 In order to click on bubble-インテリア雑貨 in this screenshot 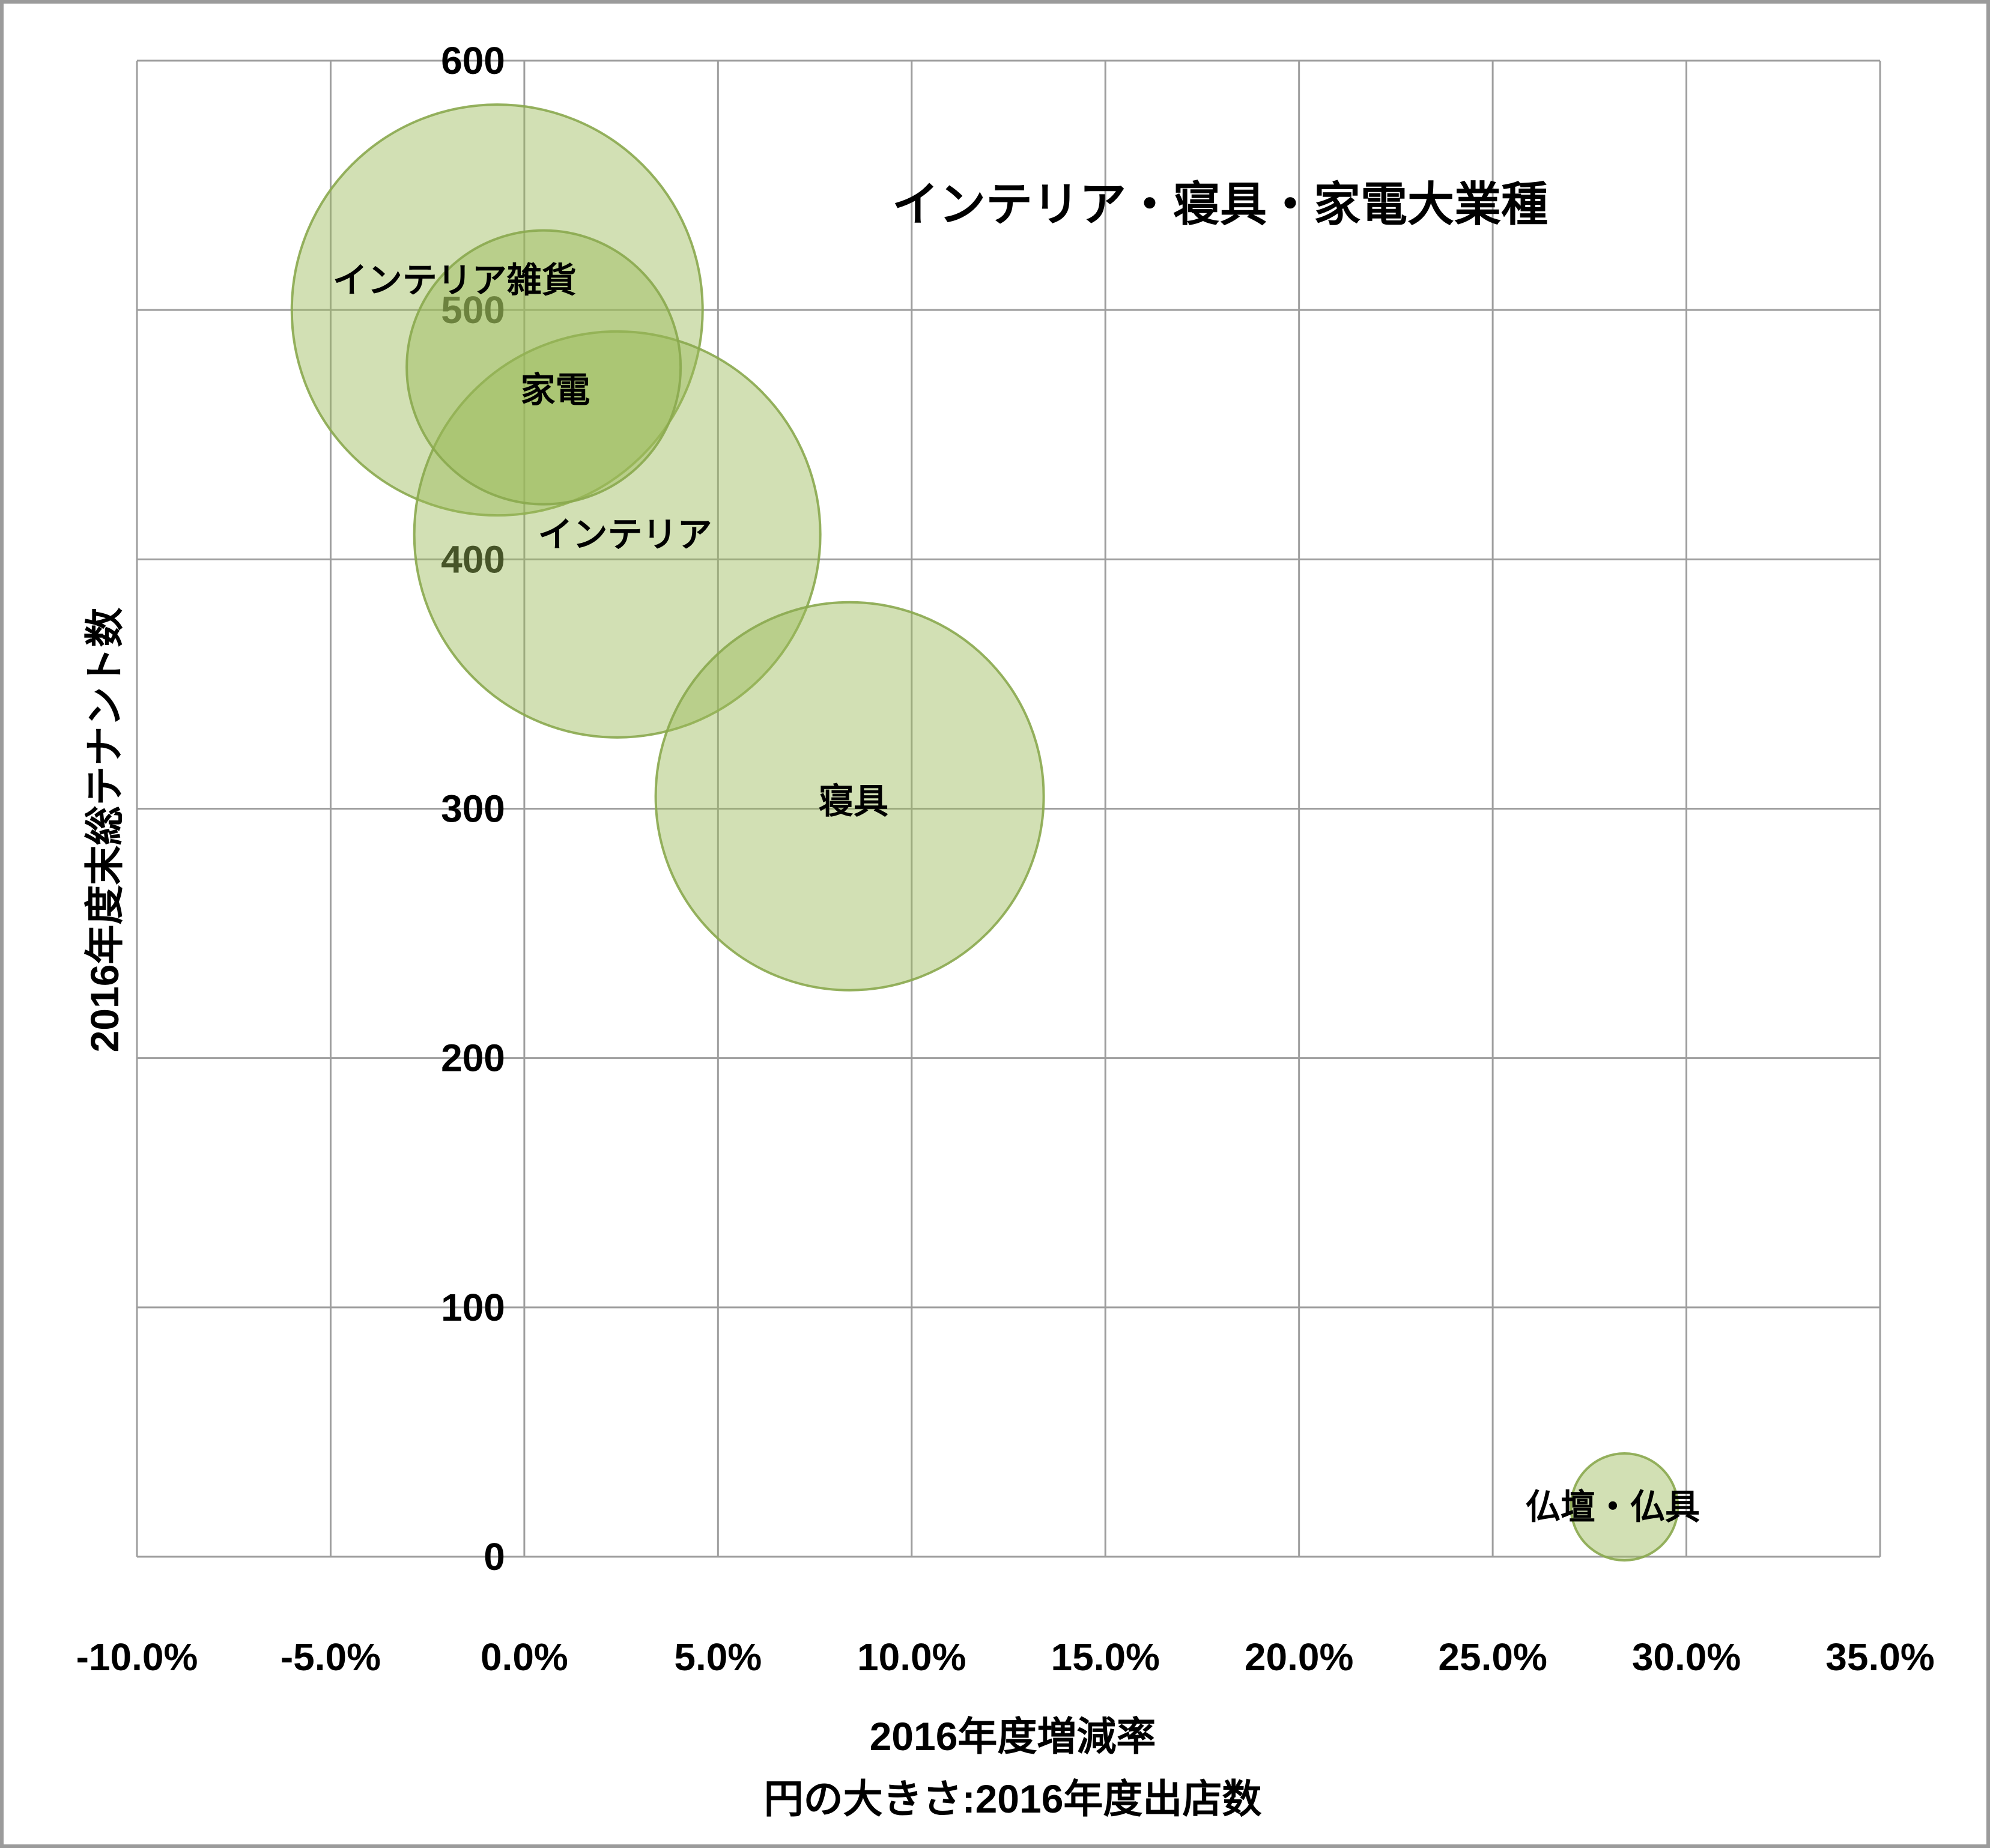, I will do `click(497, 310)`.